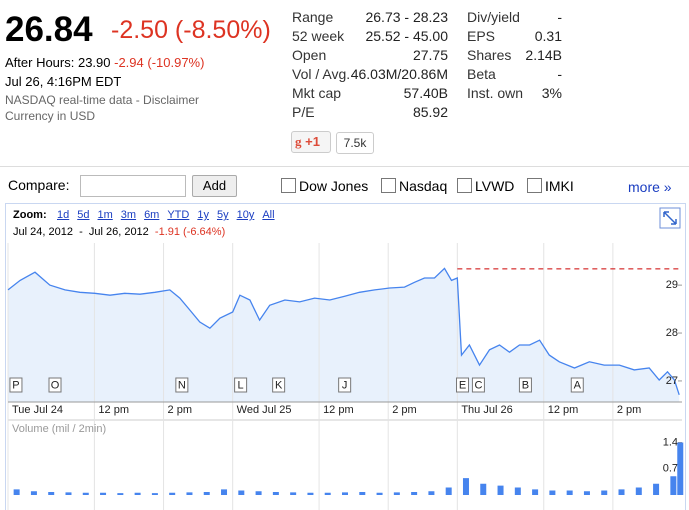 The height and width of the screenshot is (510, 689). Describe the element at coordinates (279, 385) in the screenshot. I see `event-flag-label: K` at that location.